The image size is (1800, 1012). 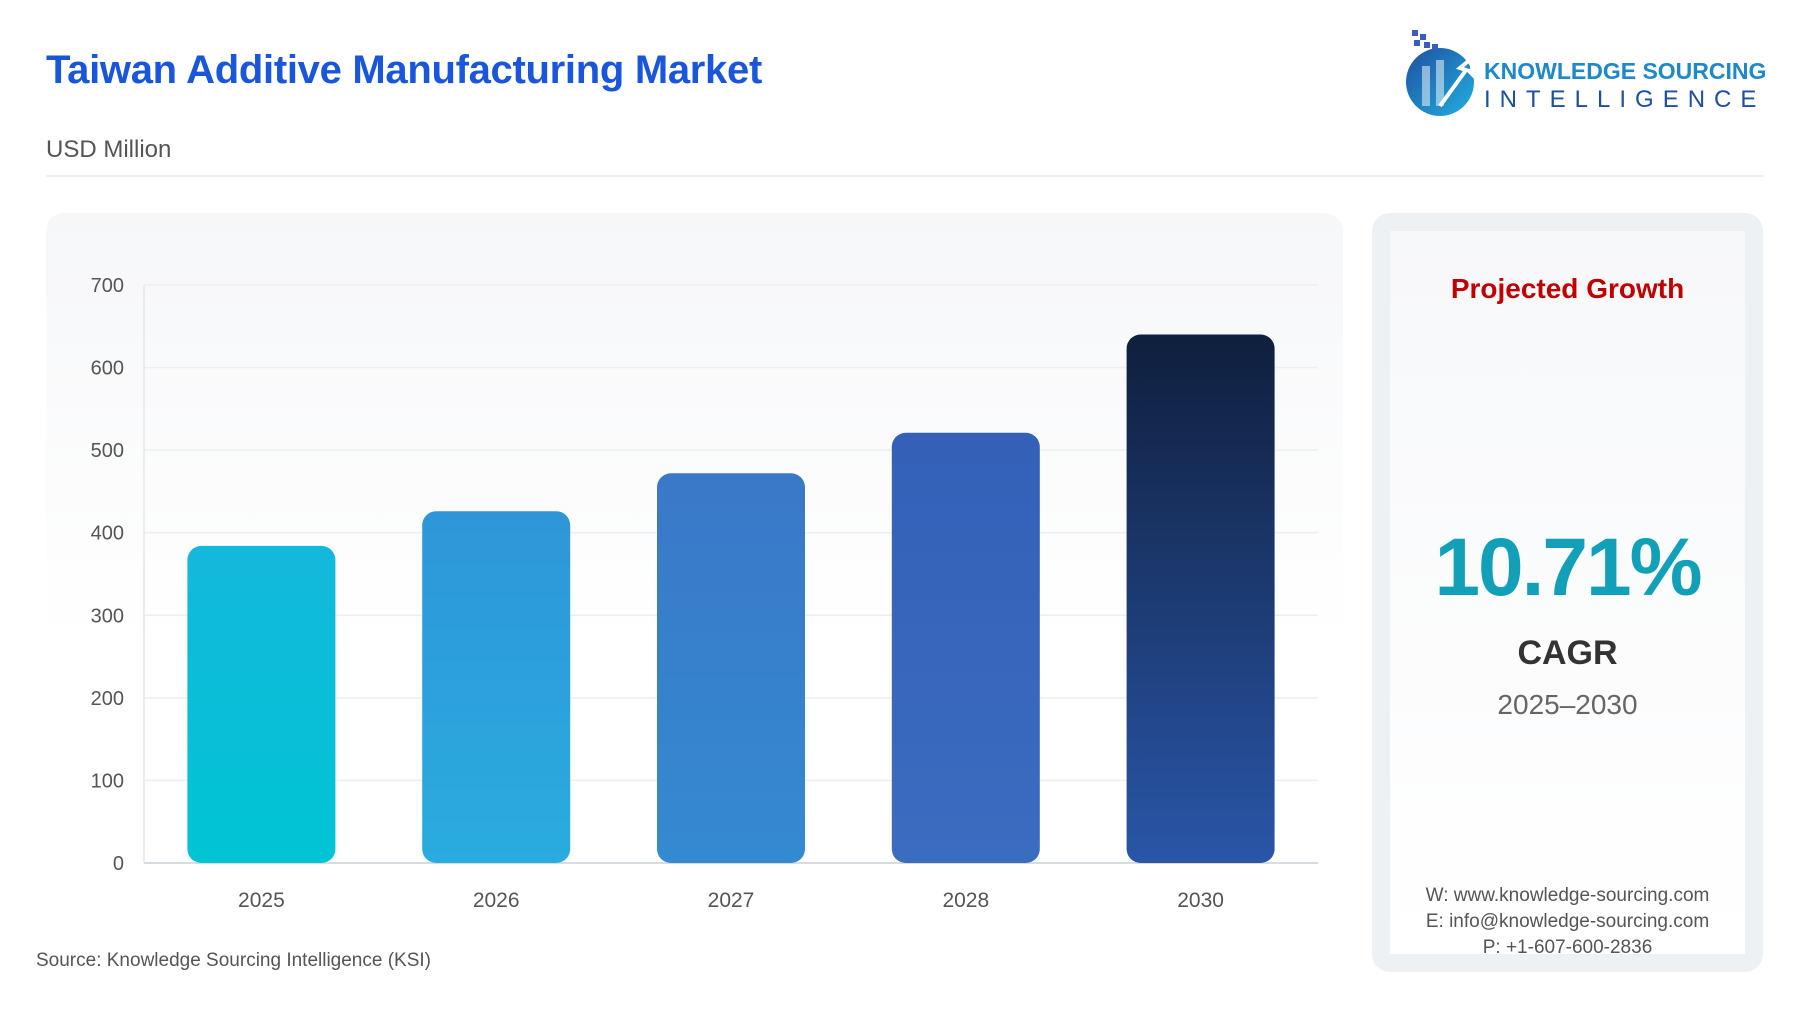 What do you see at coordinates (731, 900) in the screenshot?
I see `x-tick-label: 2027` at bounding box center [731, 900].